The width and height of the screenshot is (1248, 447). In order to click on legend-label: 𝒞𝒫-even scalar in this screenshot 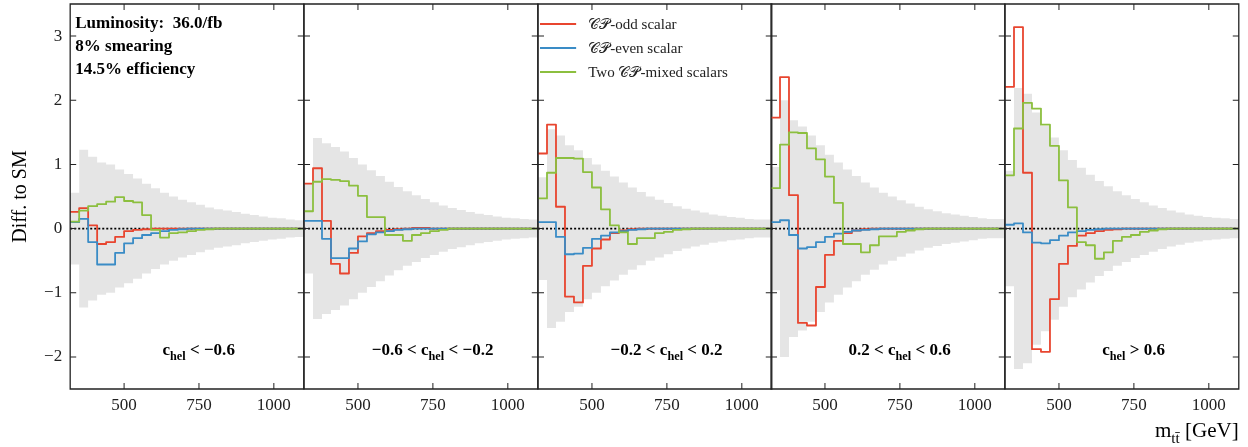, I will do `click(635, 48)`.